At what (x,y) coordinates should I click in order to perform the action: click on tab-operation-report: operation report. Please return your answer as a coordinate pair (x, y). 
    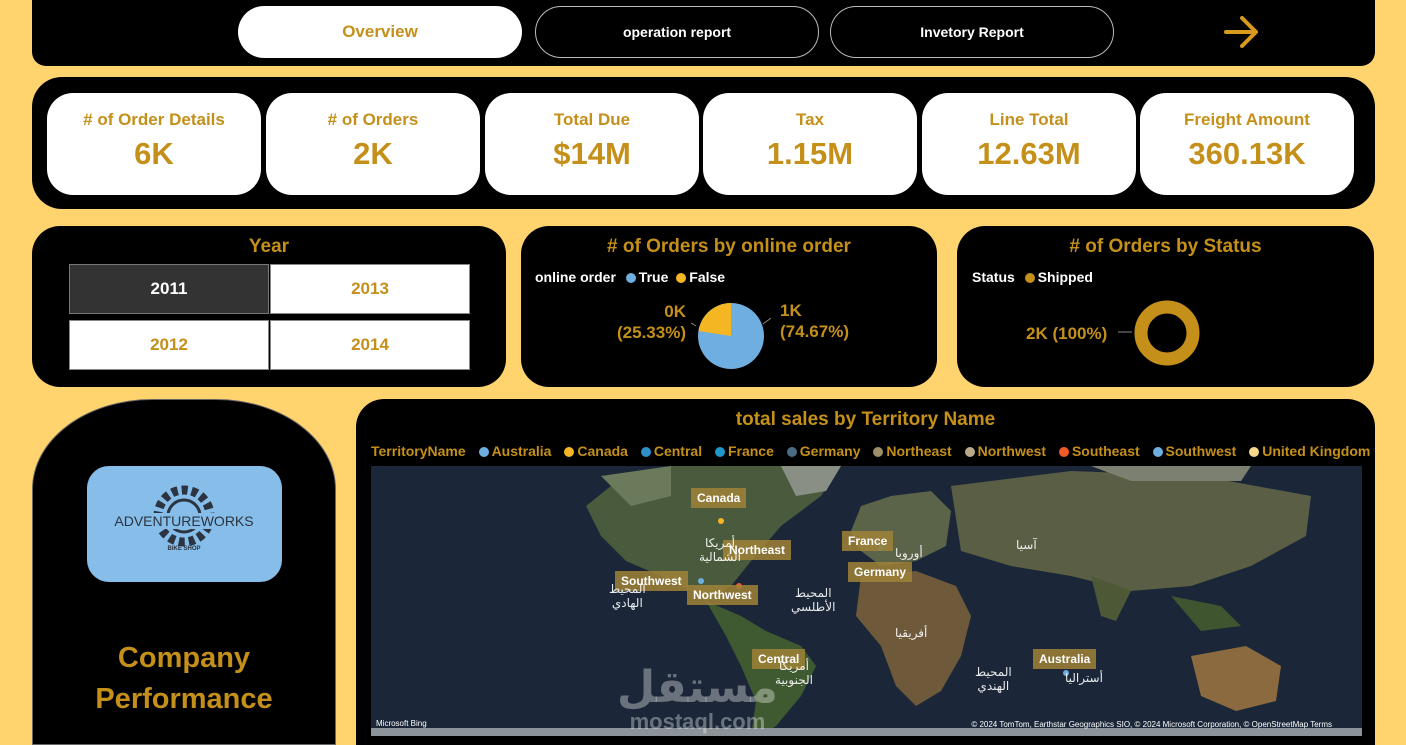
    Looking at the image, I should click on (677, 32).